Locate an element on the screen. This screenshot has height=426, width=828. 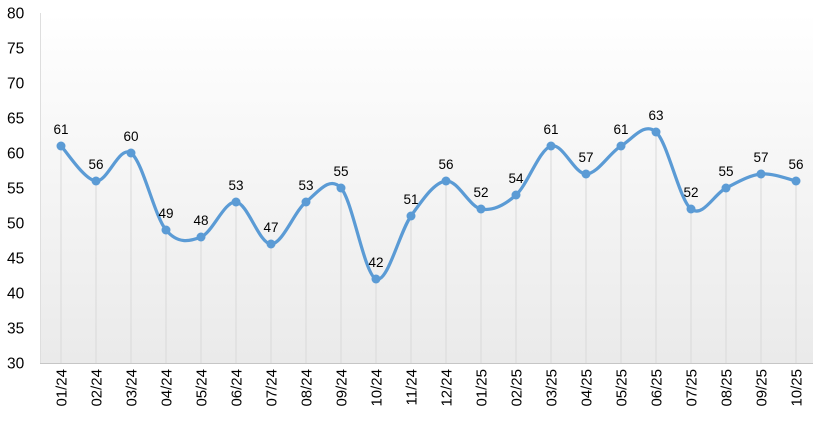
y-axis-label: 40 is located at coordinates (16, 294).